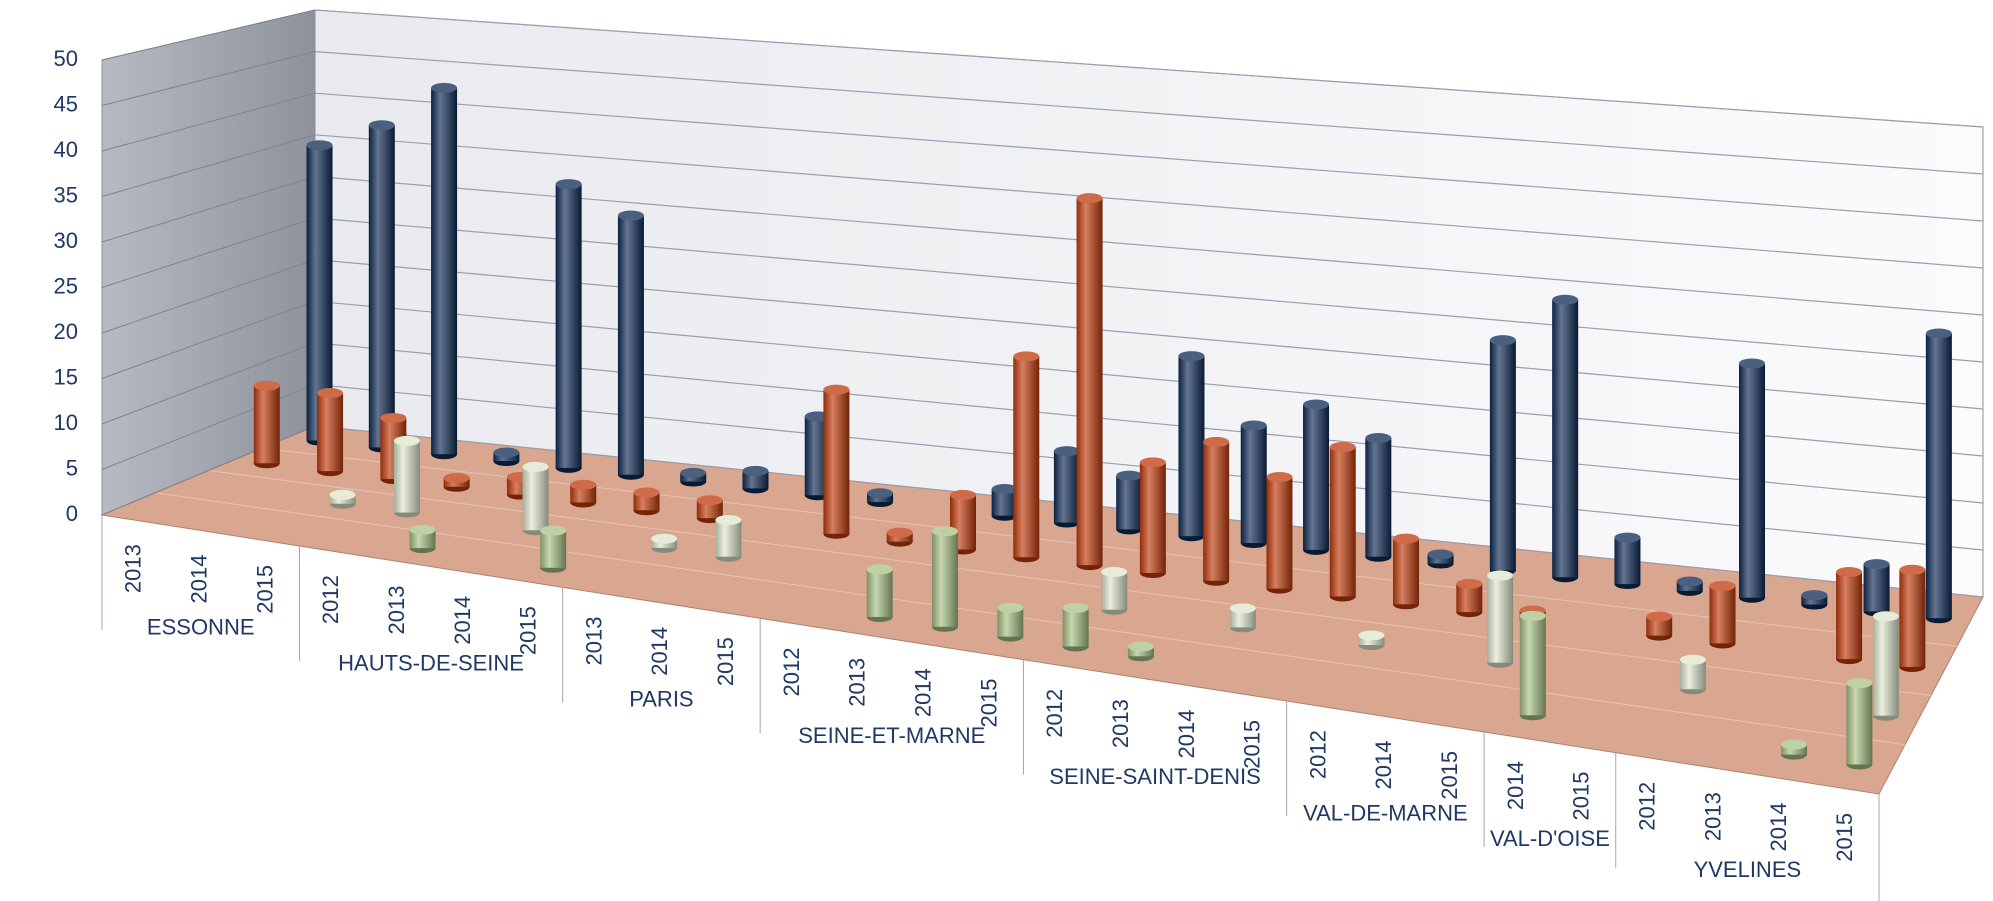 Image resolution: width=1993 pixels, height=901 pixels. I want to click on y-tick-label: 20, so click(66, 331).